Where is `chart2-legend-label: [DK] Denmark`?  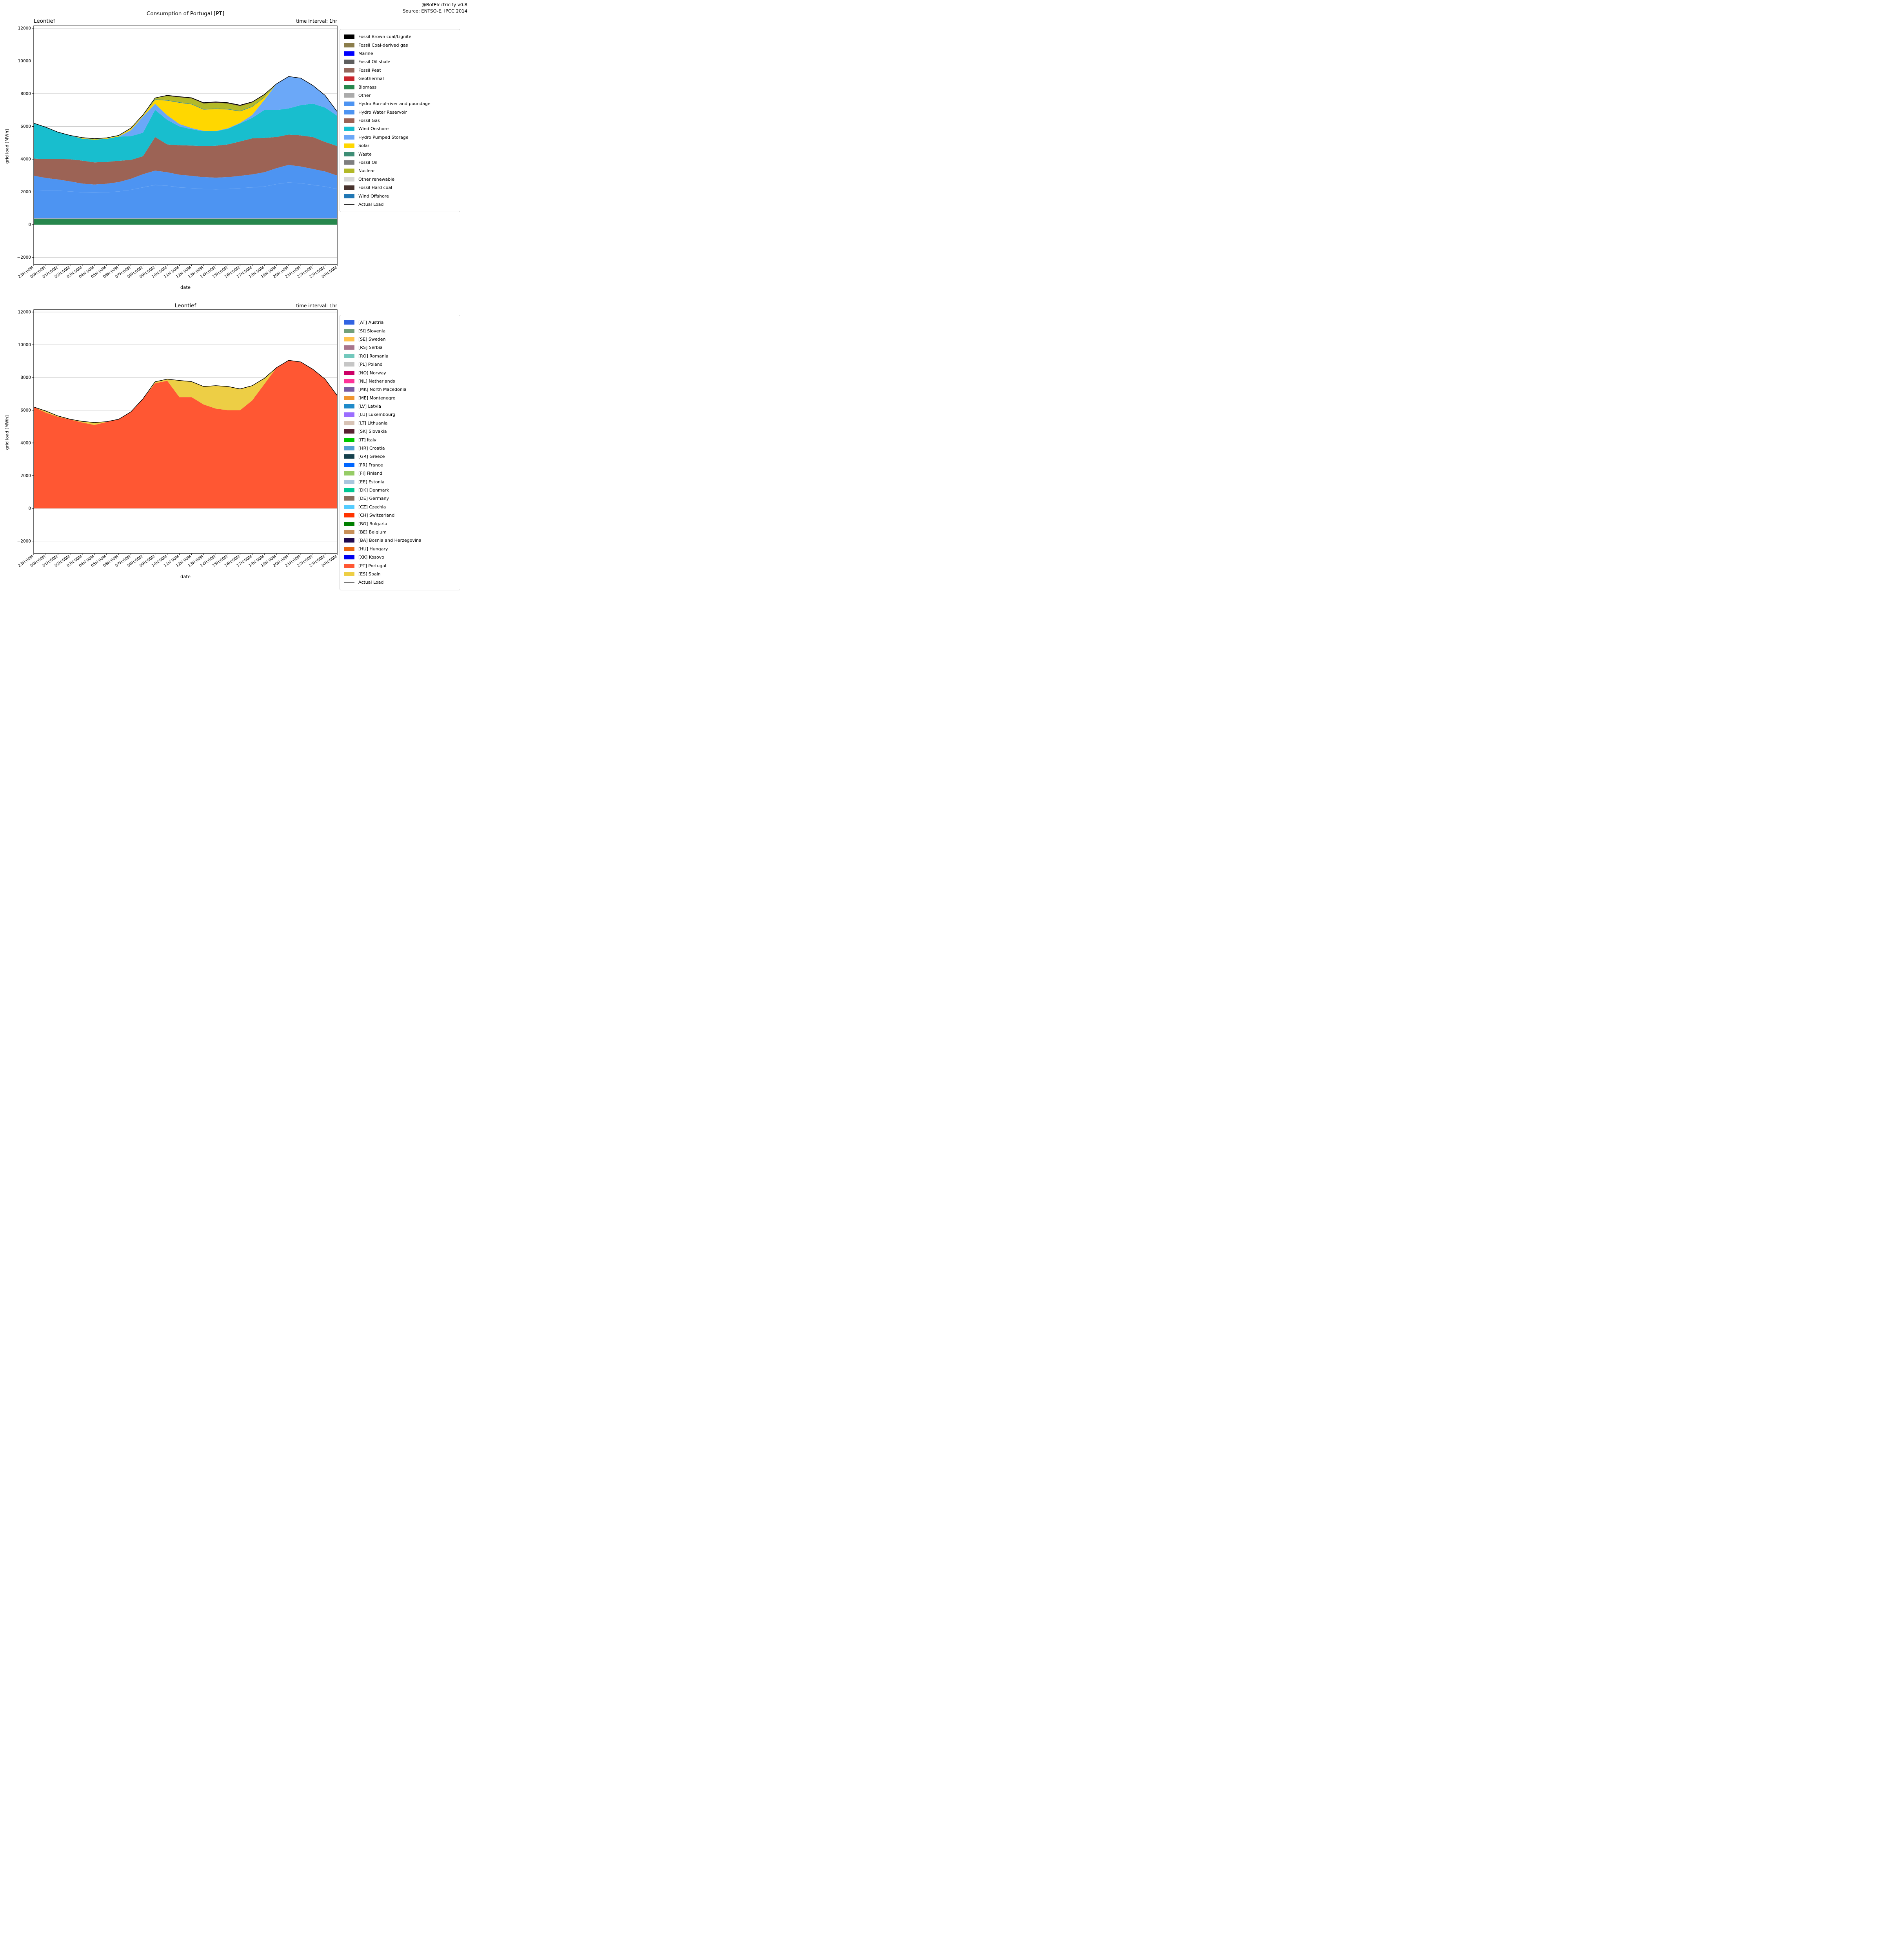 chart2-legend-label: [DK] Denmark is located at coordinates (373, 491).